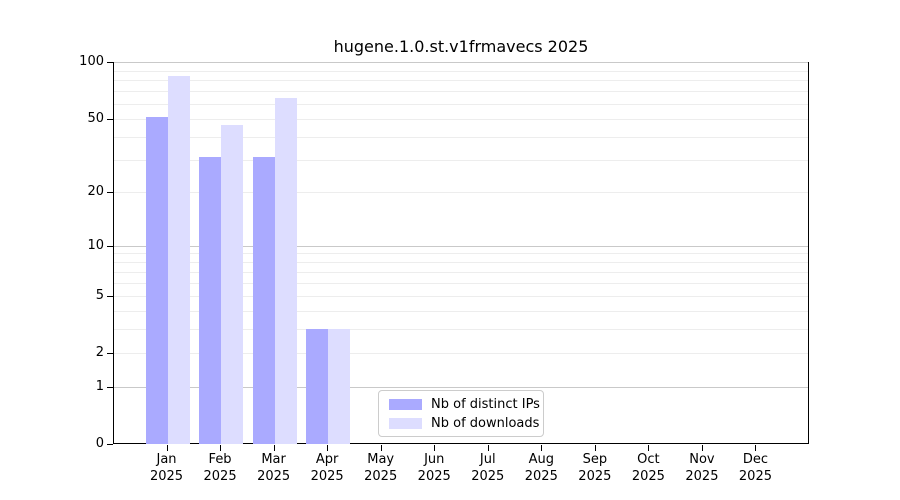 Image resolution: width=900 pixels, height=500 pixels. What do you see at coordinates (461, 46) in the screenshot?
I see `chart-title: hugene.1.0.st.v1frmavecs 2025` at bounding box center [461, 46].